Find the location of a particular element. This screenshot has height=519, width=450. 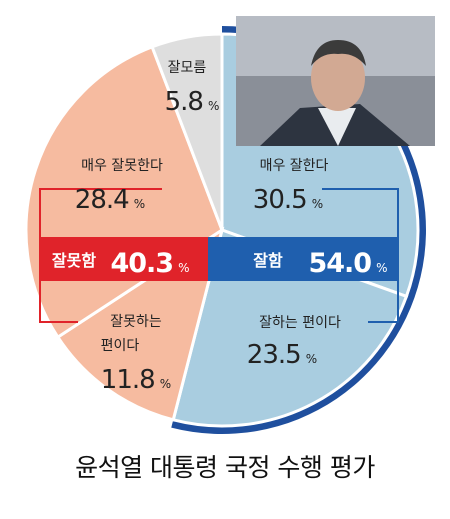

chart-title: 윤석열 대통령 국정 수행 평가 is located at coordinates (225, 467).